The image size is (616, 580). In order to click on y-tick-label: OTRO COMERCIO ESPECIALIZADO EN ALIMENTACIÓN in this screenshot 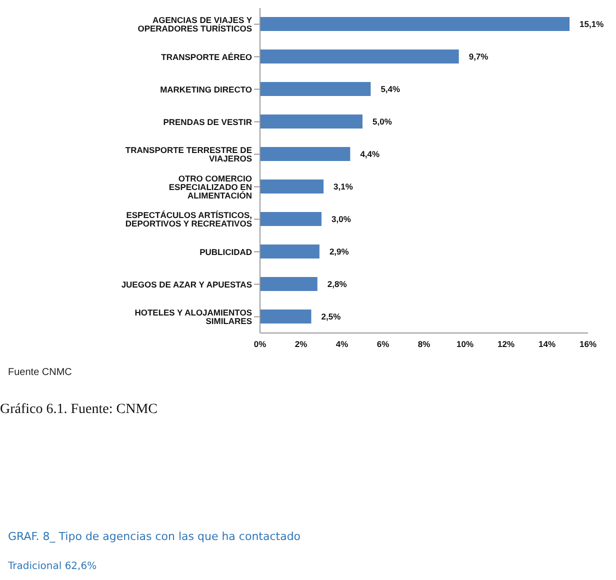, I will do `click(210, 186)`.